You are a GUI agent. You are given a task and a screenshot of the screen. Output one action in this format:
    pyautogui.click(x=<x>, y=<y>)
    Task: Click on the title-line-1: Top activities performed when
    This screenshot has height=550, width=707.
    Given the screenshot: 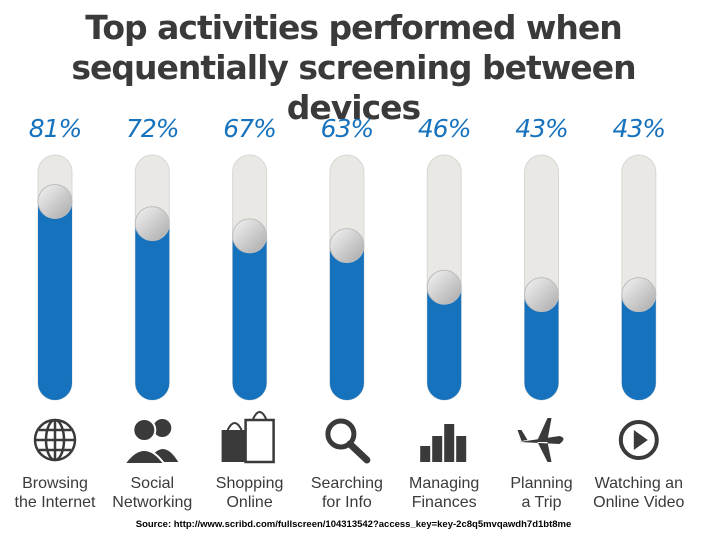 What is the action you would take?
    pyautogui.click(x=354, y=27)
    